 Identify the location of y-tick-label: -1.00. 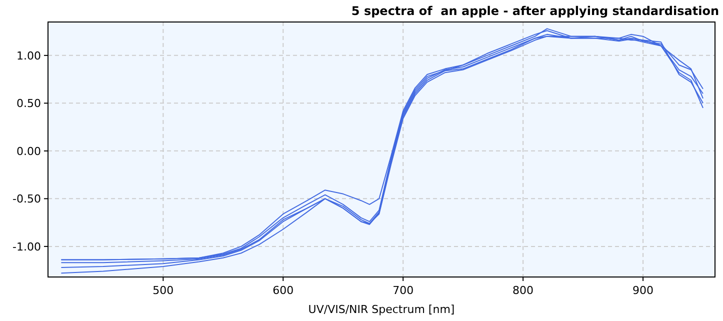
(26, 247).